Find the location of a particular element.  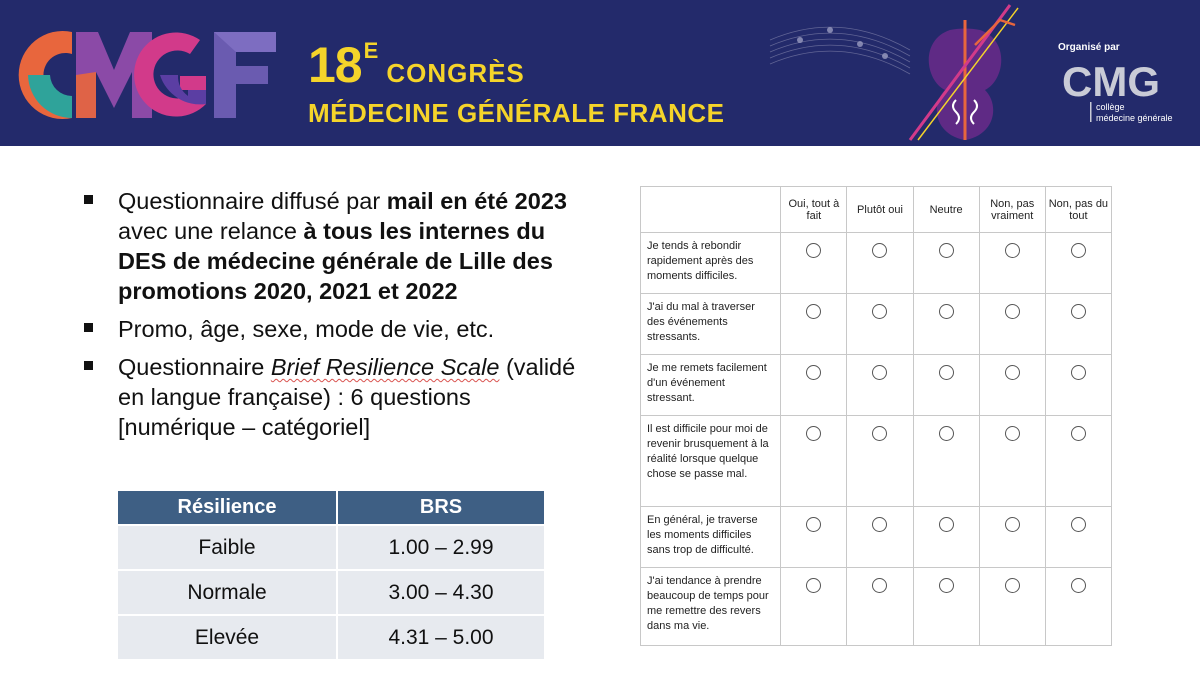

table-row: Elevée 4.31 – 5.00 is located at coordinates (331, 637).